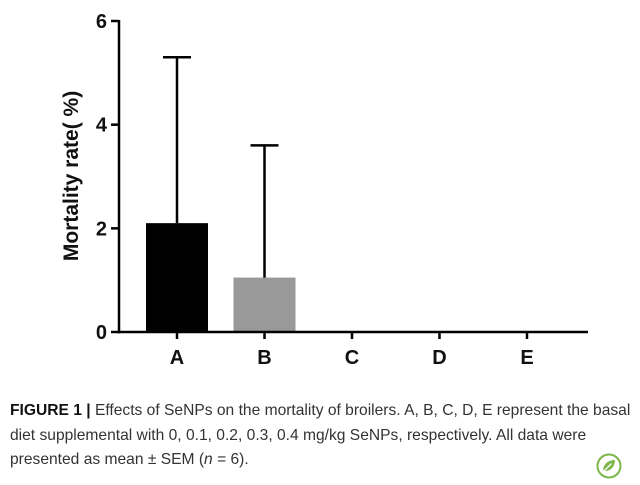 The height and width of the screenshot is (485, 640). Describe the element at coordinates (102, 126) in the screenshot. I see `y-tick-label-4: 4` at that location.